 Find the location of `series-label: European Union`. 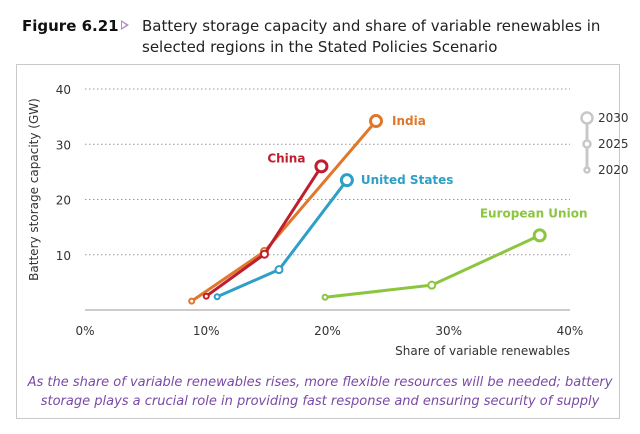

series-label: European Union is located at coordinates (534, 213).